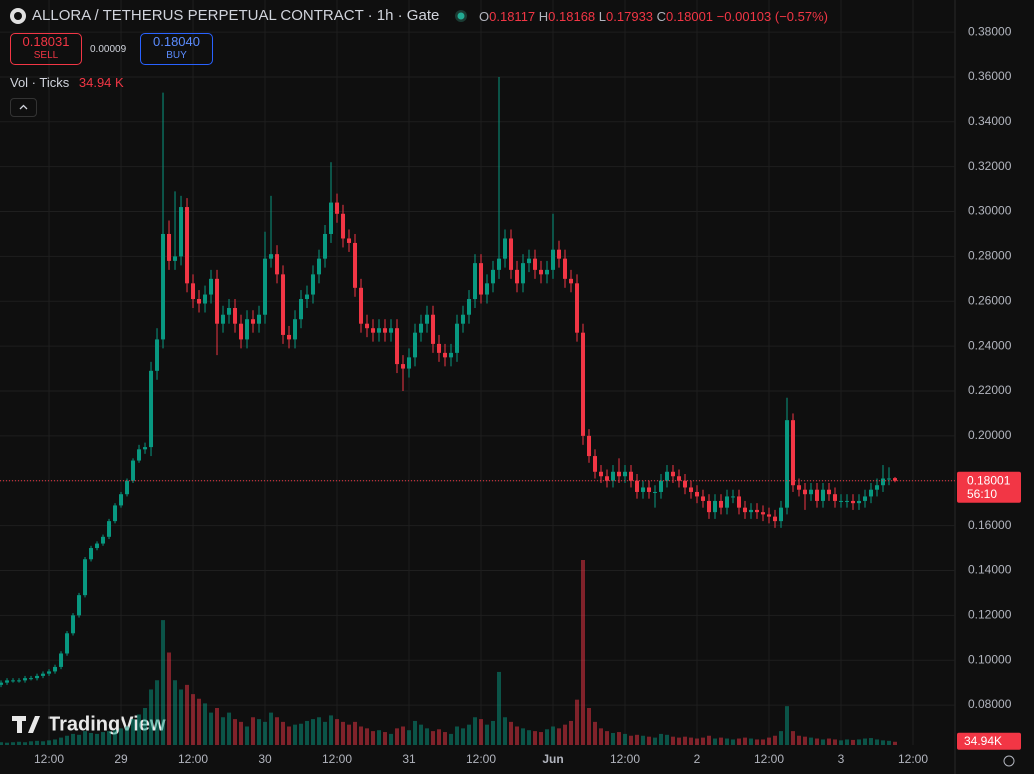 The image size is (1034, 774). Describe the element at coordinates (990, 76) in the screenshot. I see `y-tick-label: 0.36000` at that location.